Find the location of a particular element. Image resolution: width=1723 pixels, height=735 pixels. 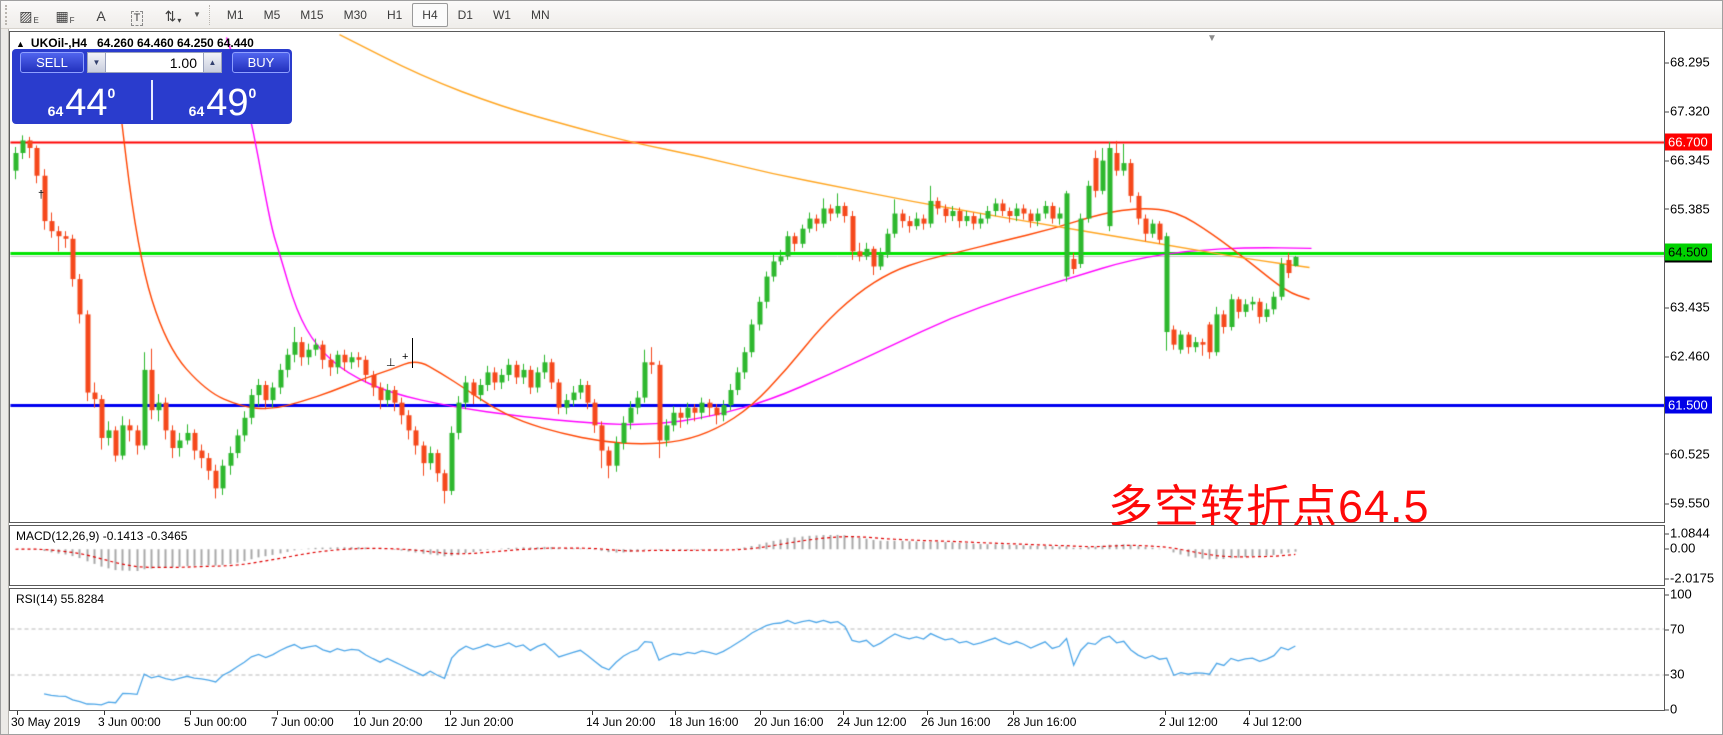

chart-object-marker: + is located at coordinates (405, 357).